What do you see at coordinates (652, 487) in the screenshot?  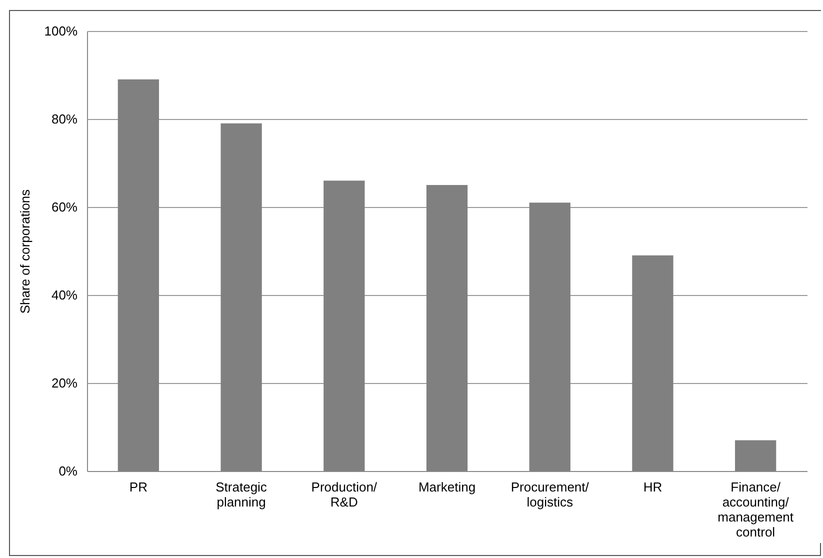 I see `x-tick-label: HR` at bounding box center [652, 487].